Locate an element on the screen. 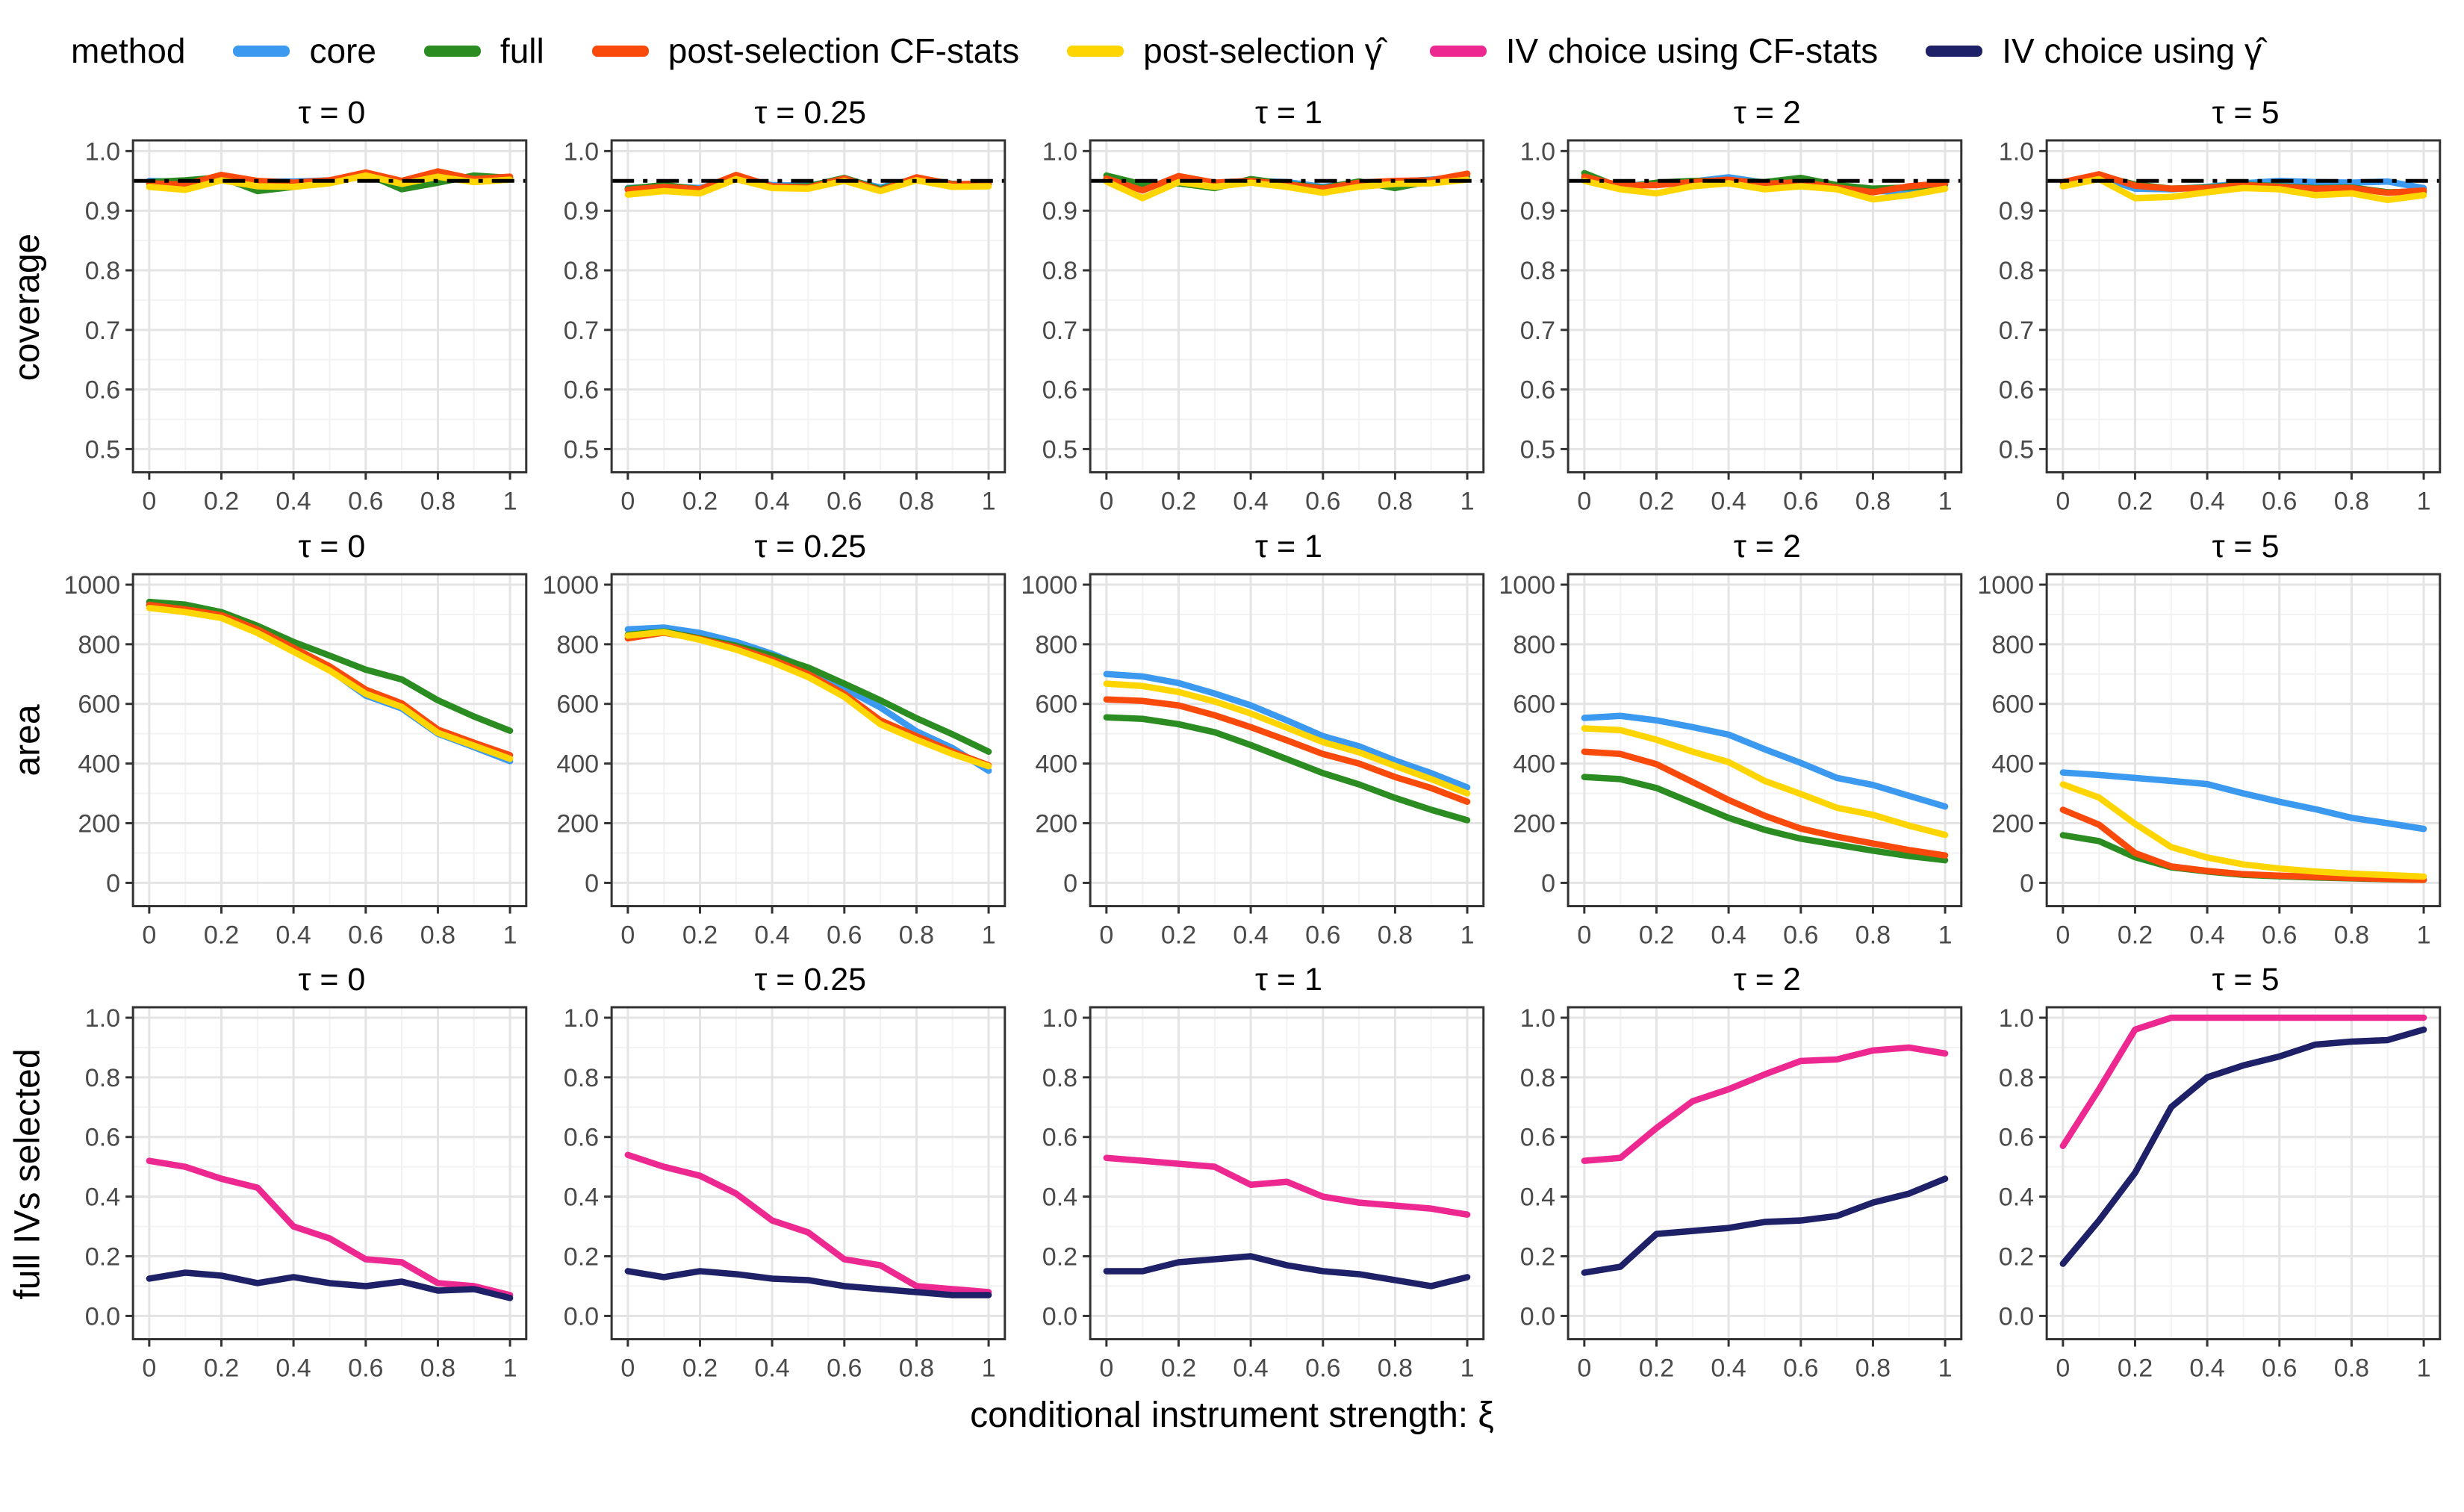 The width and height of the screenshot is (2464, 1512). legend-item-3: post-selection γ̂ is located at coordinates (1224, 51).